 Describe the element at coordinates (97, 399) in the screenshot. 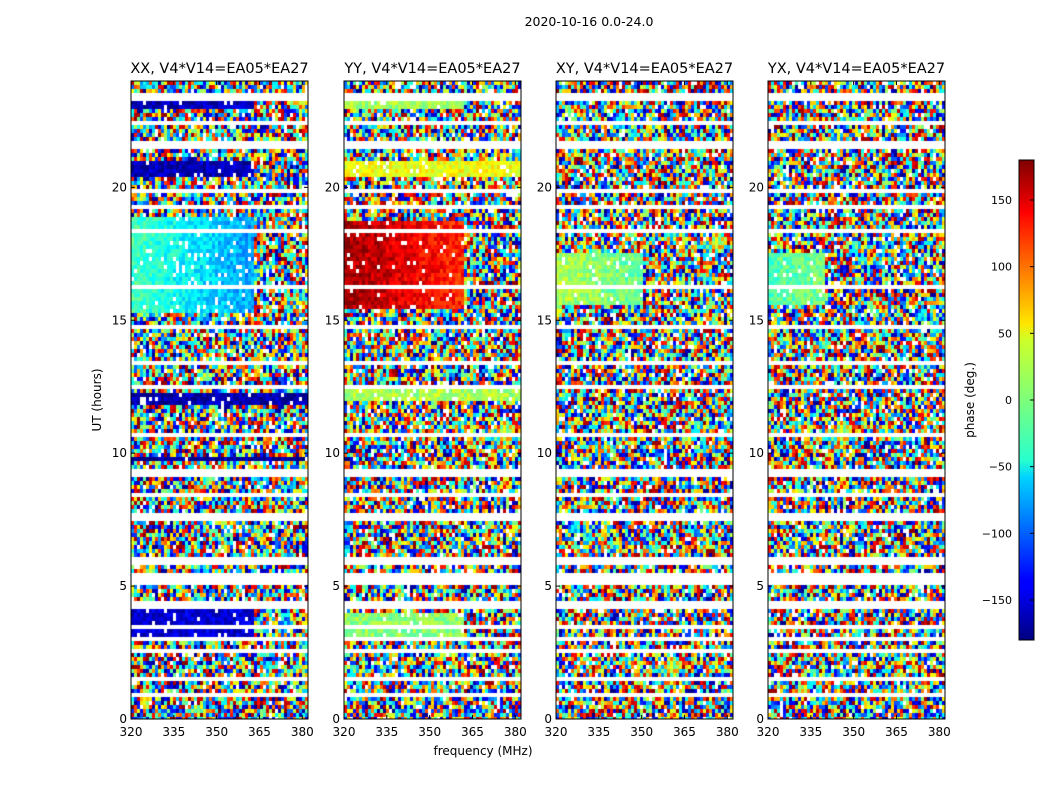

I see `y-axis-label: UT (hours)` at that location.